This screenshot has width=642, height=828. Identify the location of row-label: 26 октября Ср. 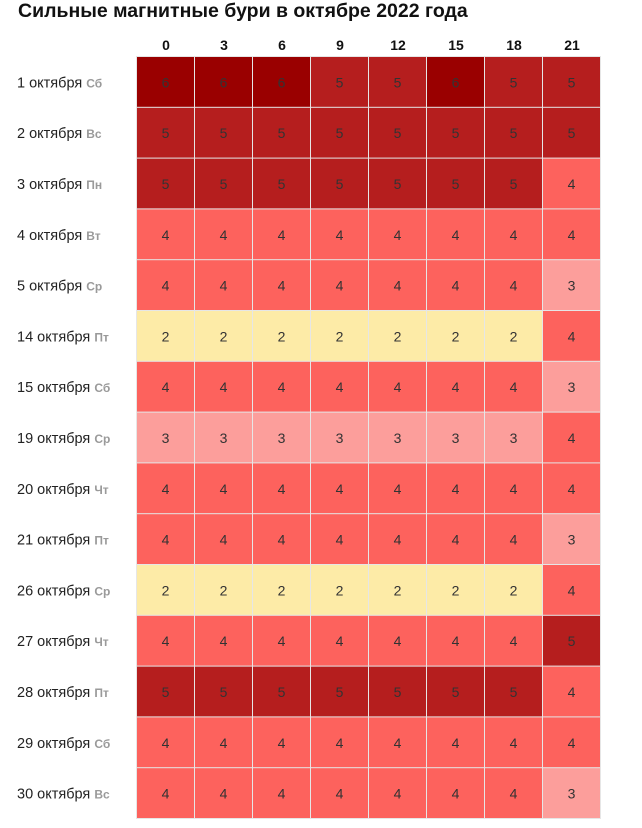
(63, 591).